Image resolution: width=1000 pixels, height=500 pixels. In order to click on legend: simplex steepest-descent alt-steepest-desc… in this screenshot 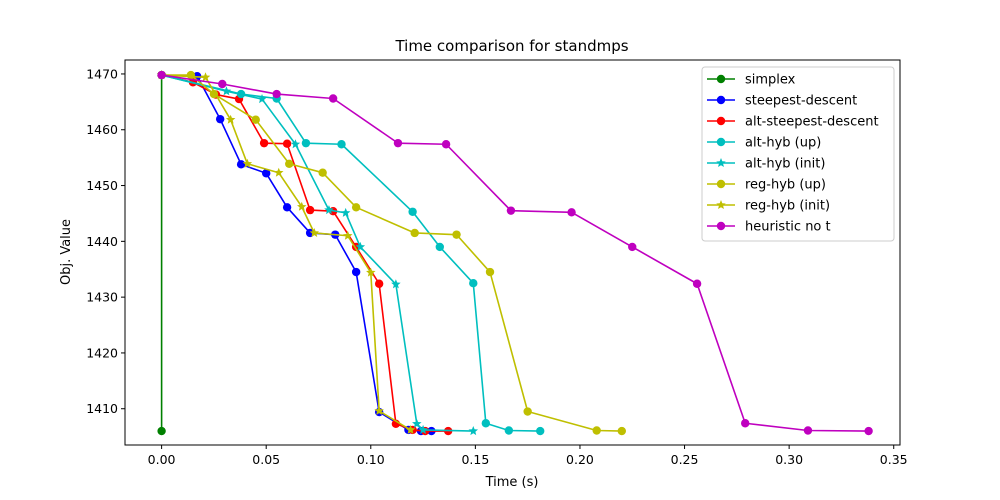, I will do `click(798, 154)`.